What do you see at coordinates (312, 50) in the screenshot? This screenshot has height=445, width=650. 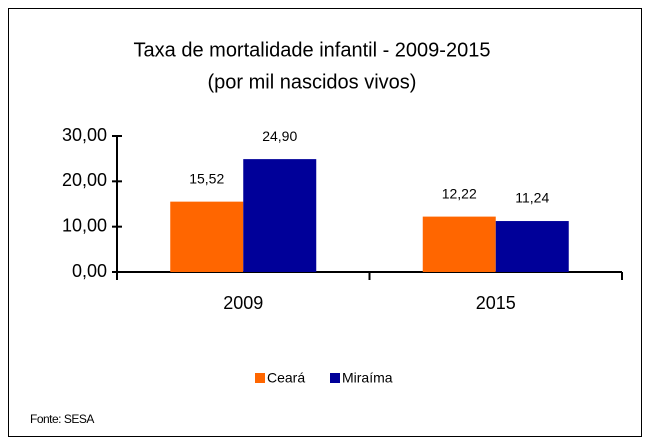 I see `chart-title: Taxa de mortalidade infantil - 2009-2015` at bounding box center [312, 50].